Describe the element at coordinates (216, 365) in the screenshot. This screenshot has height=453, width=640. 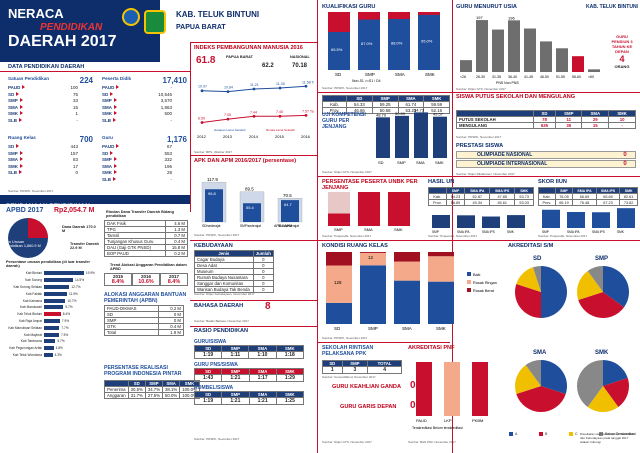
I see `rasio-pns-label: GURU PNS/SISWA` at that location.